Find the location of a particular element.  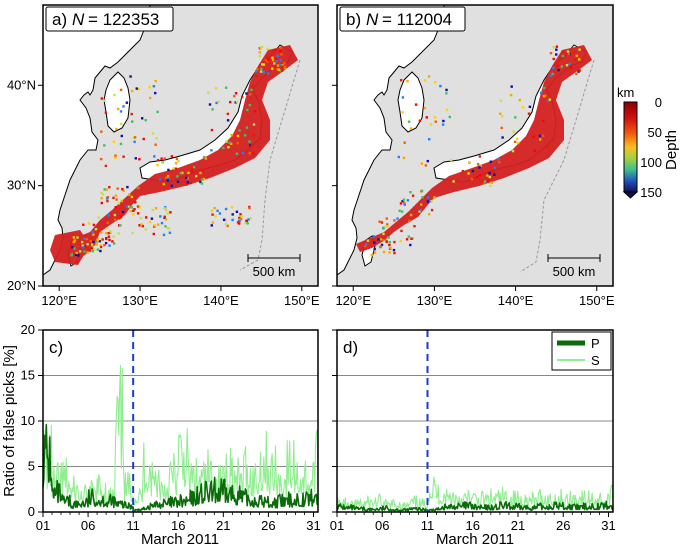

map-x-tick-label: 130°E is located at coordinates (140, 300).